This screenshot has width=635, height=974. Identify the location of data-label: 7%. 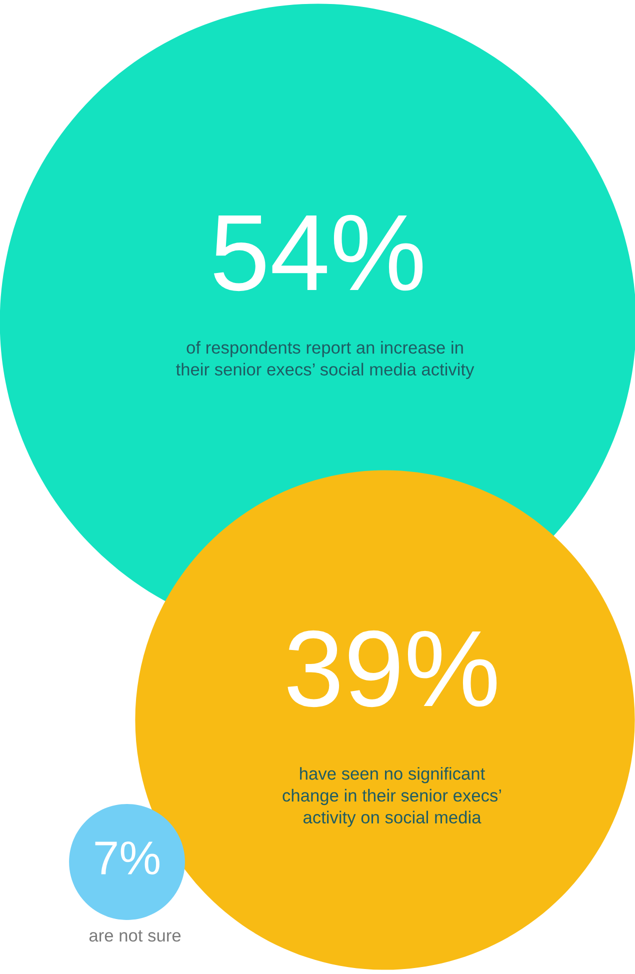
(127, 857).